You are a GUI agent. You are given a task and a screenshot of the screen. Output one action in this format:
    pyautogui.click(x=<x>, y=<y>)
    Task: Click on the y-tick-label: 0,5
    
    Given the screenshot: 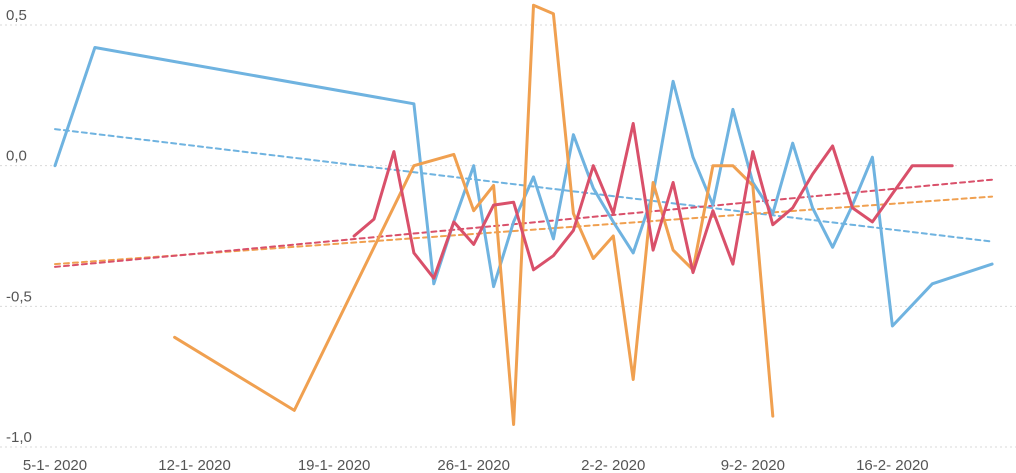 What is the action you would take?
    pyautogui.click(x=16, y=15)
    